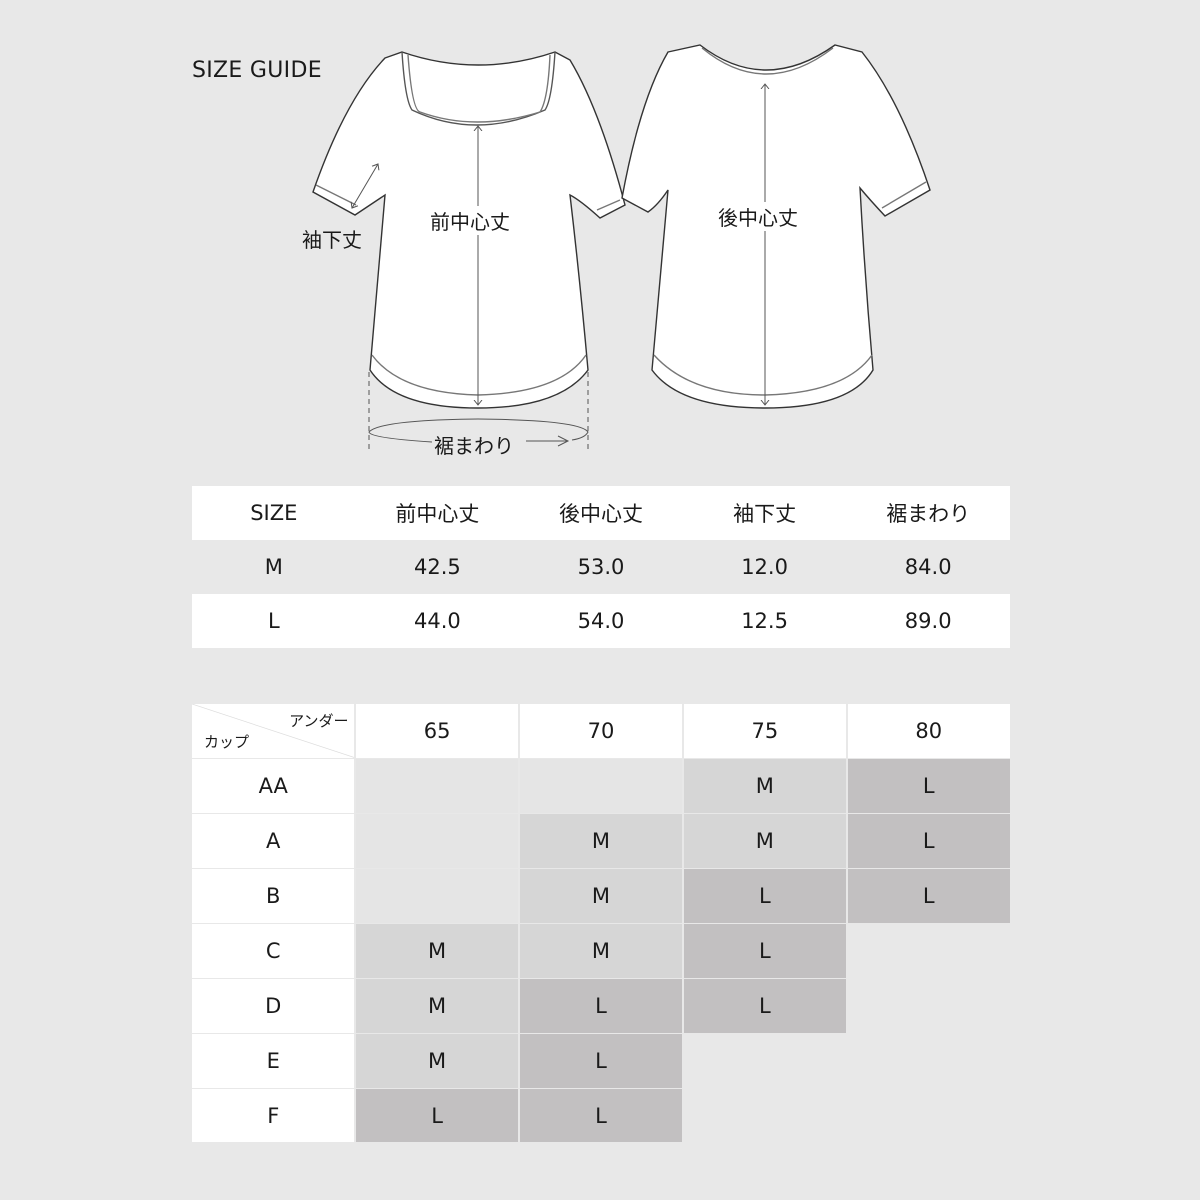  I want to click on header-cell: 後中心丈, so click(601, 513).